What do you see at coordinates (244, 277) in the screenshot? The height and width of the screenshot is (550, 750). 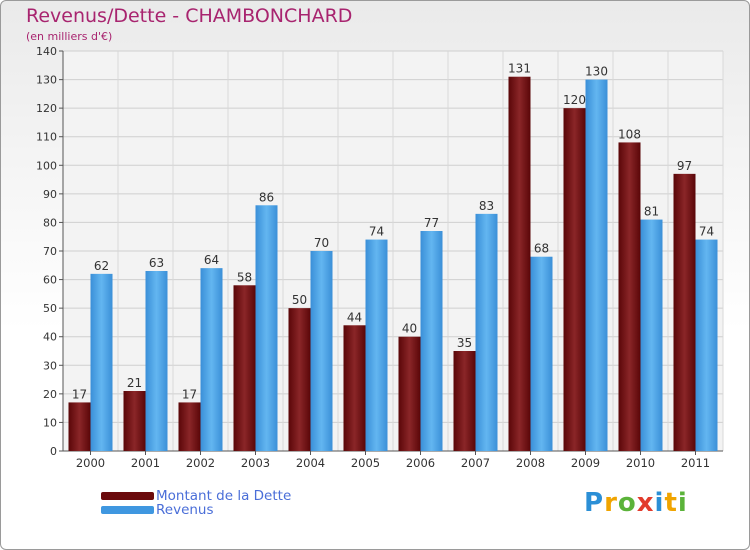 I see `data-label-dette: 58` at bounding box center [244, 277].